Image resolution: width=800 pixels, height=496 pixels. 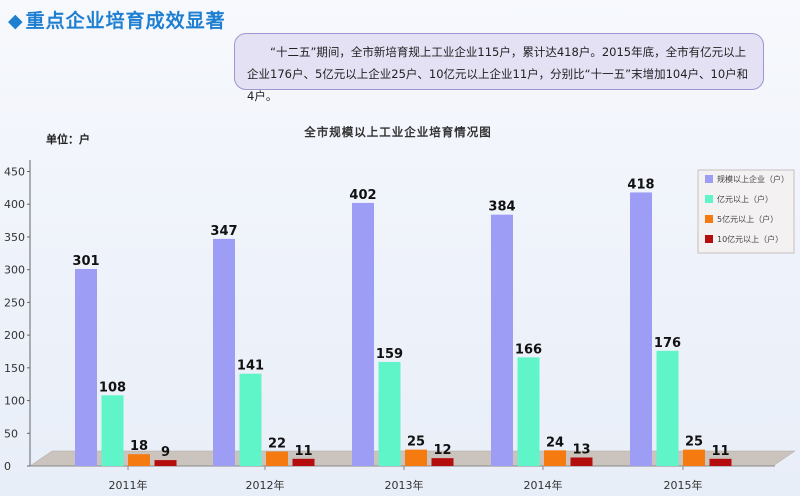 I want to click on legend-box, so click(x=746, y=211).